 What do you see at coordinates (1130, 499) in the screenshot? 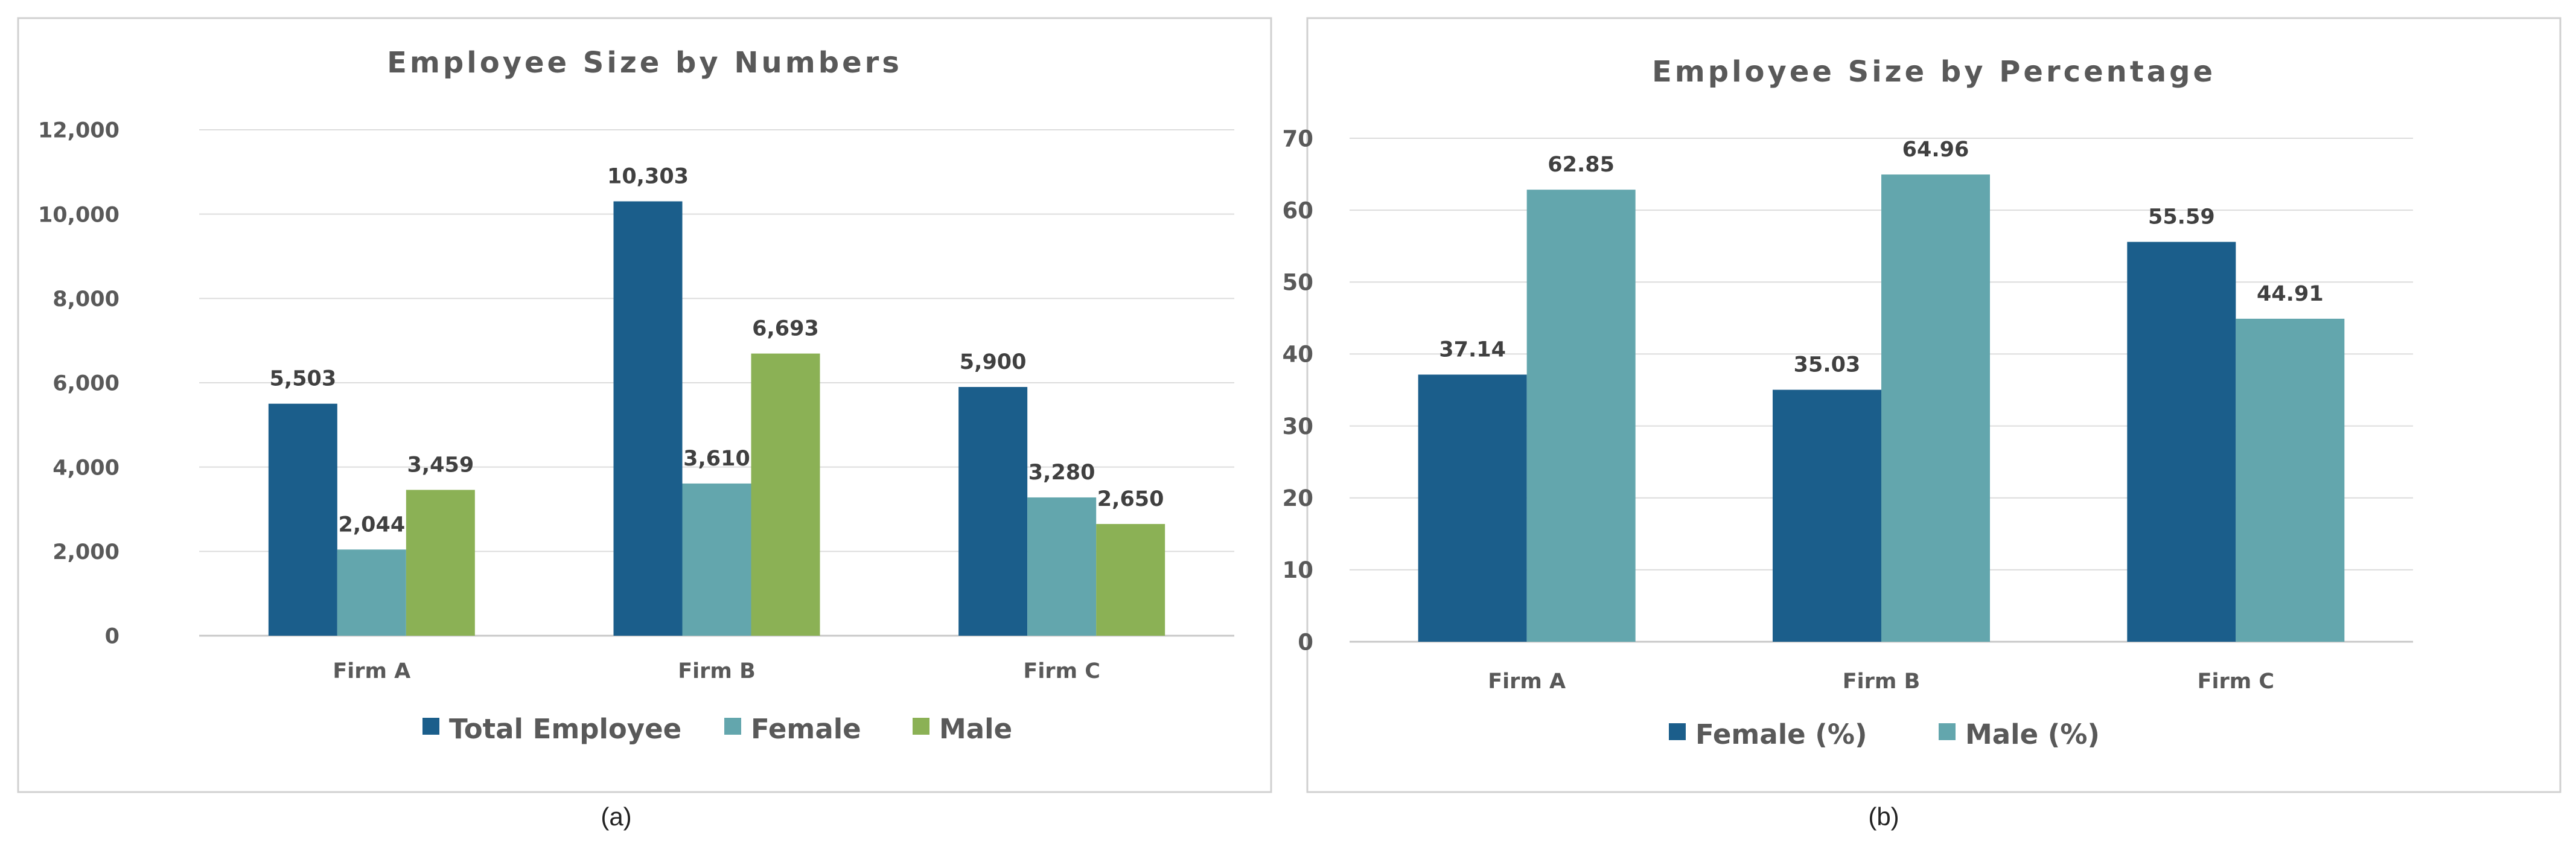
I see `data-label: 2,650` at bounding box center [1130, 499].